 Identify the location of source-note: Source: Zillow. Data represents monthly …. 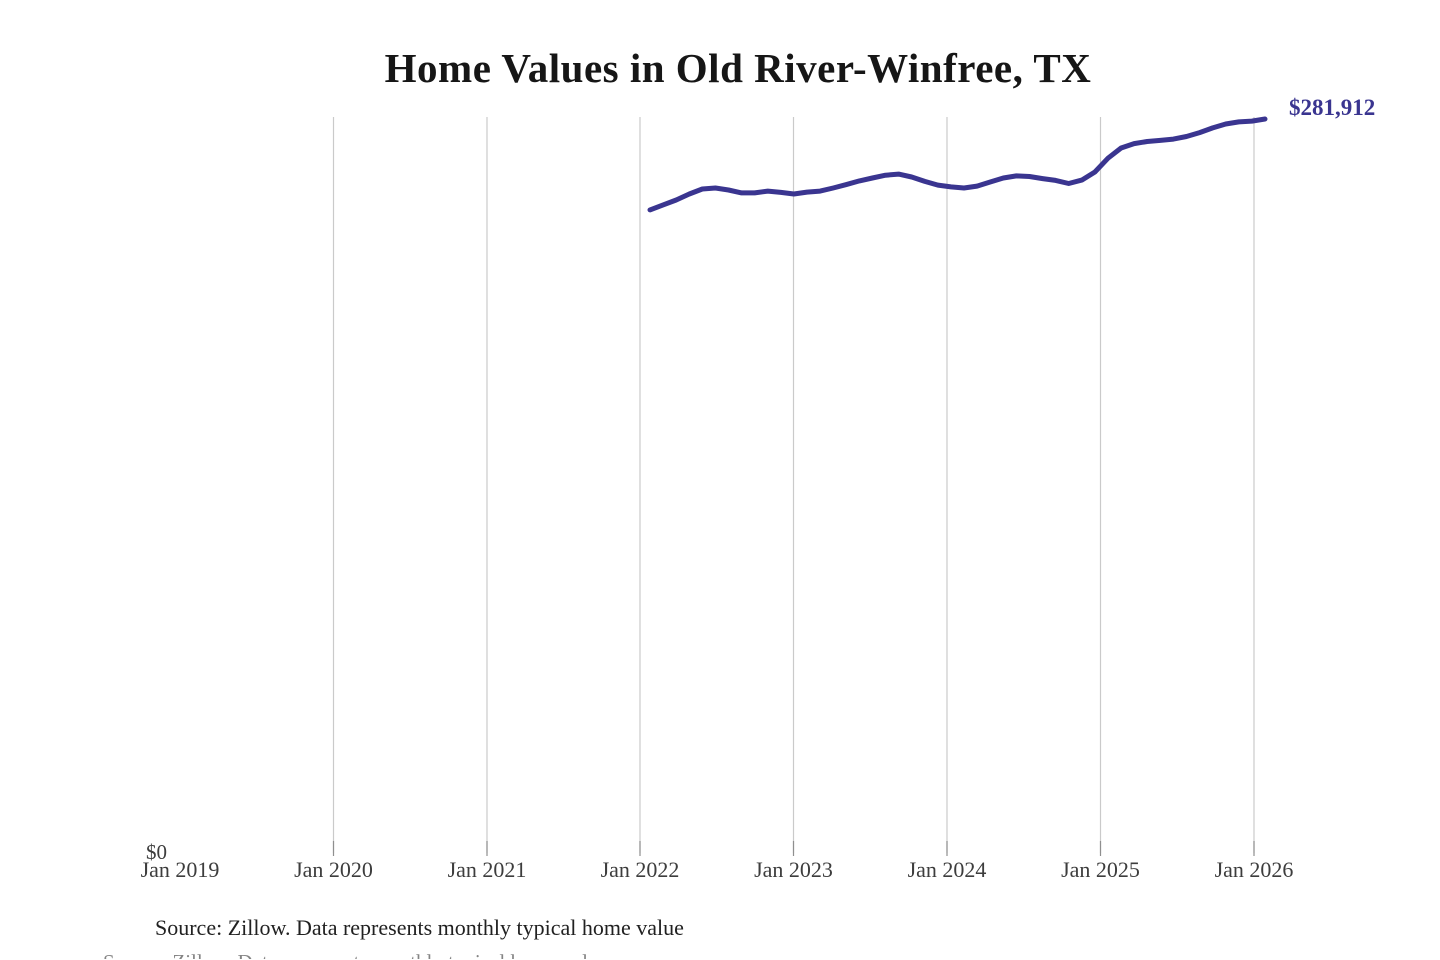
(419, 927).